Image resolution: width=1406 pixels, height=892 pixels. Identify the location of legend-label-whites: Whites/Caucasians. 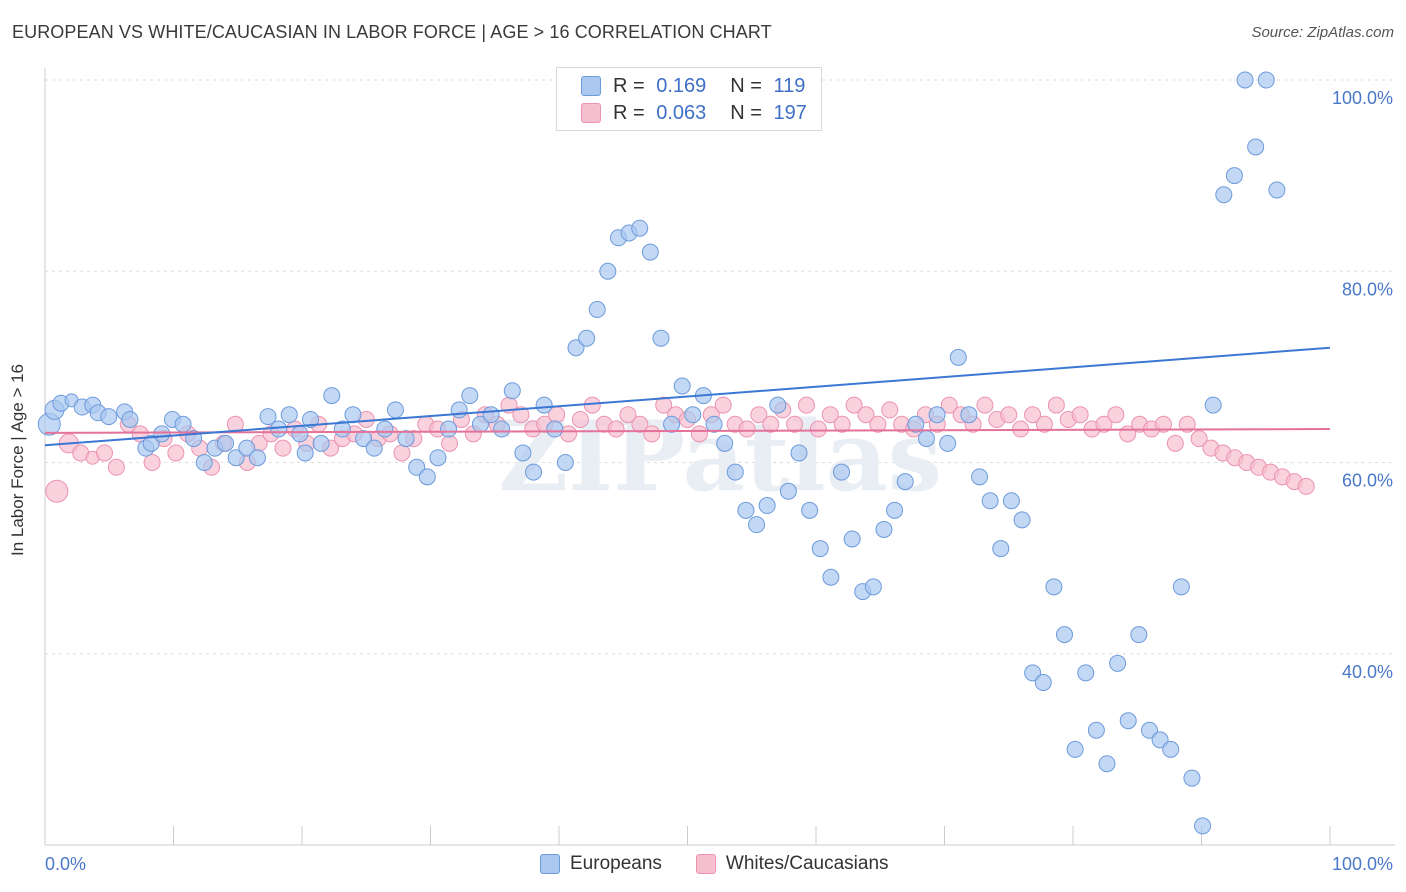
(807, 863).